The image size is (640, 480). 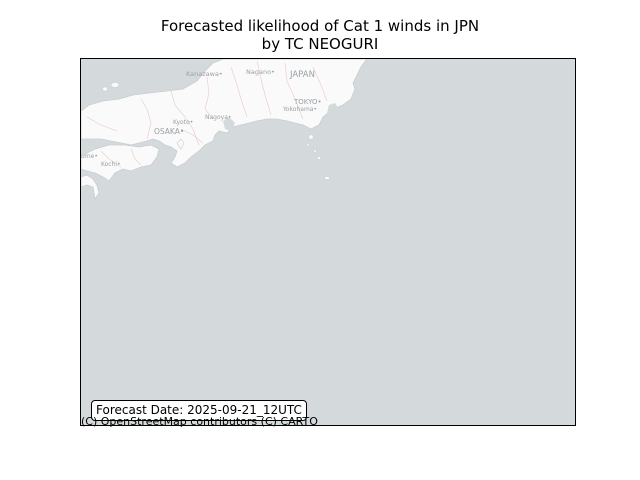 What do you see at coordinates (89, 156) in the screenshot?
I see `label-kumamoto-fragment: ume•` at bounding box center [89, 156].